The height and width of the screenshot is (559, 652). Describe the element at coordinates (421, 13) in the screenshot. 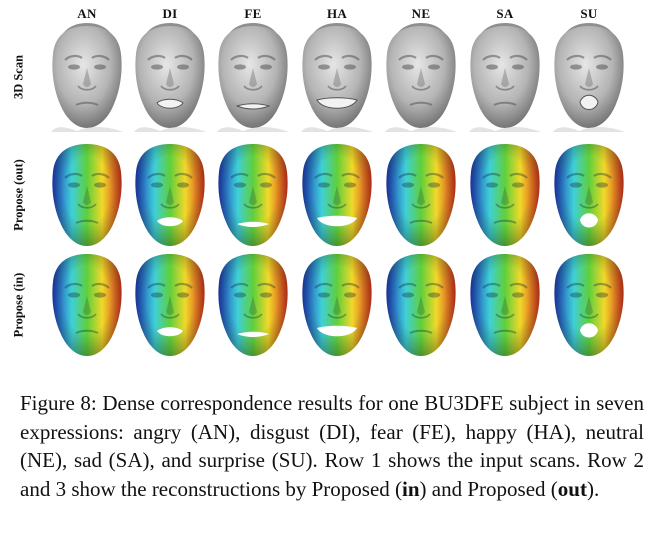

I see `column-label-ne: NE` at that location.